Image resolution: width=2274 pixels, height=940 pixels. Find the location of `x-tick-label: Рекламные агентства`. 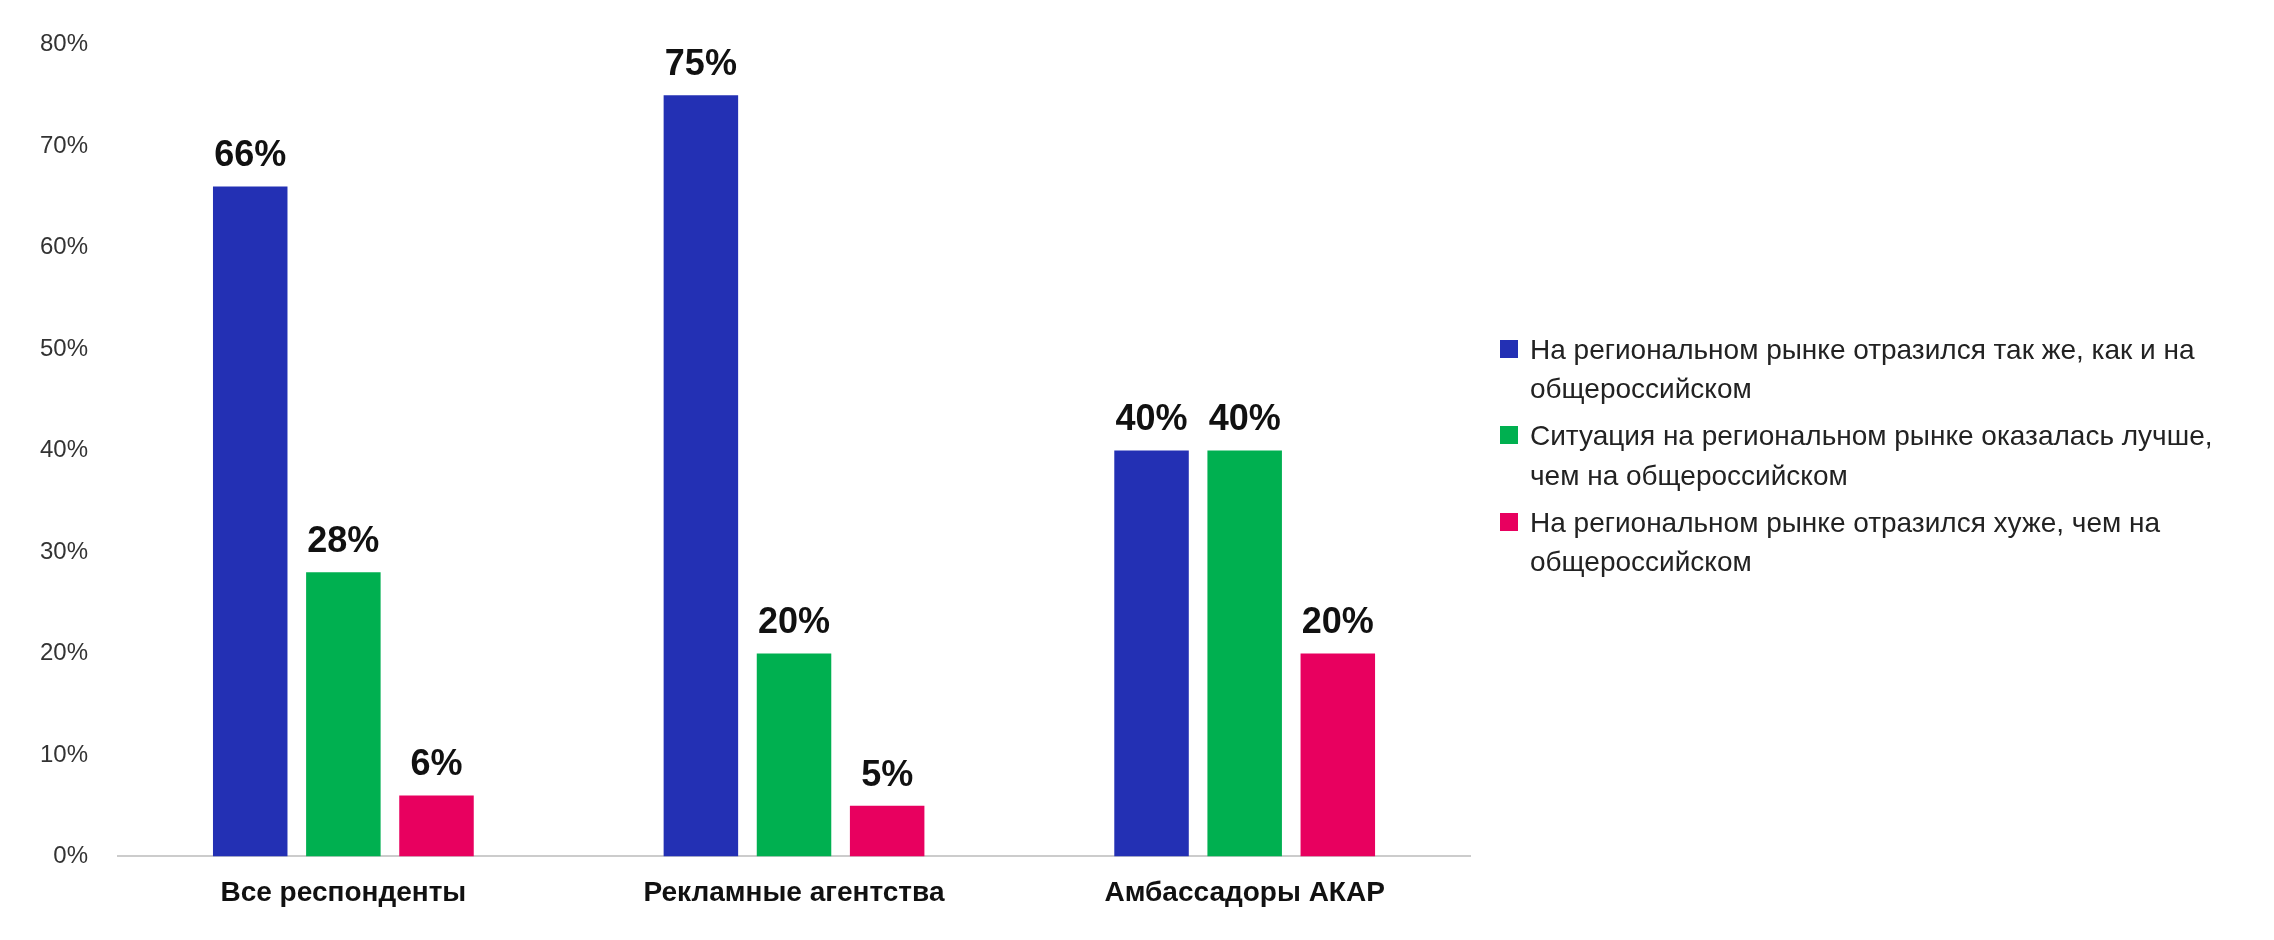

x-tick-label: Рекламные агентства is located at coordinates (794, 891).